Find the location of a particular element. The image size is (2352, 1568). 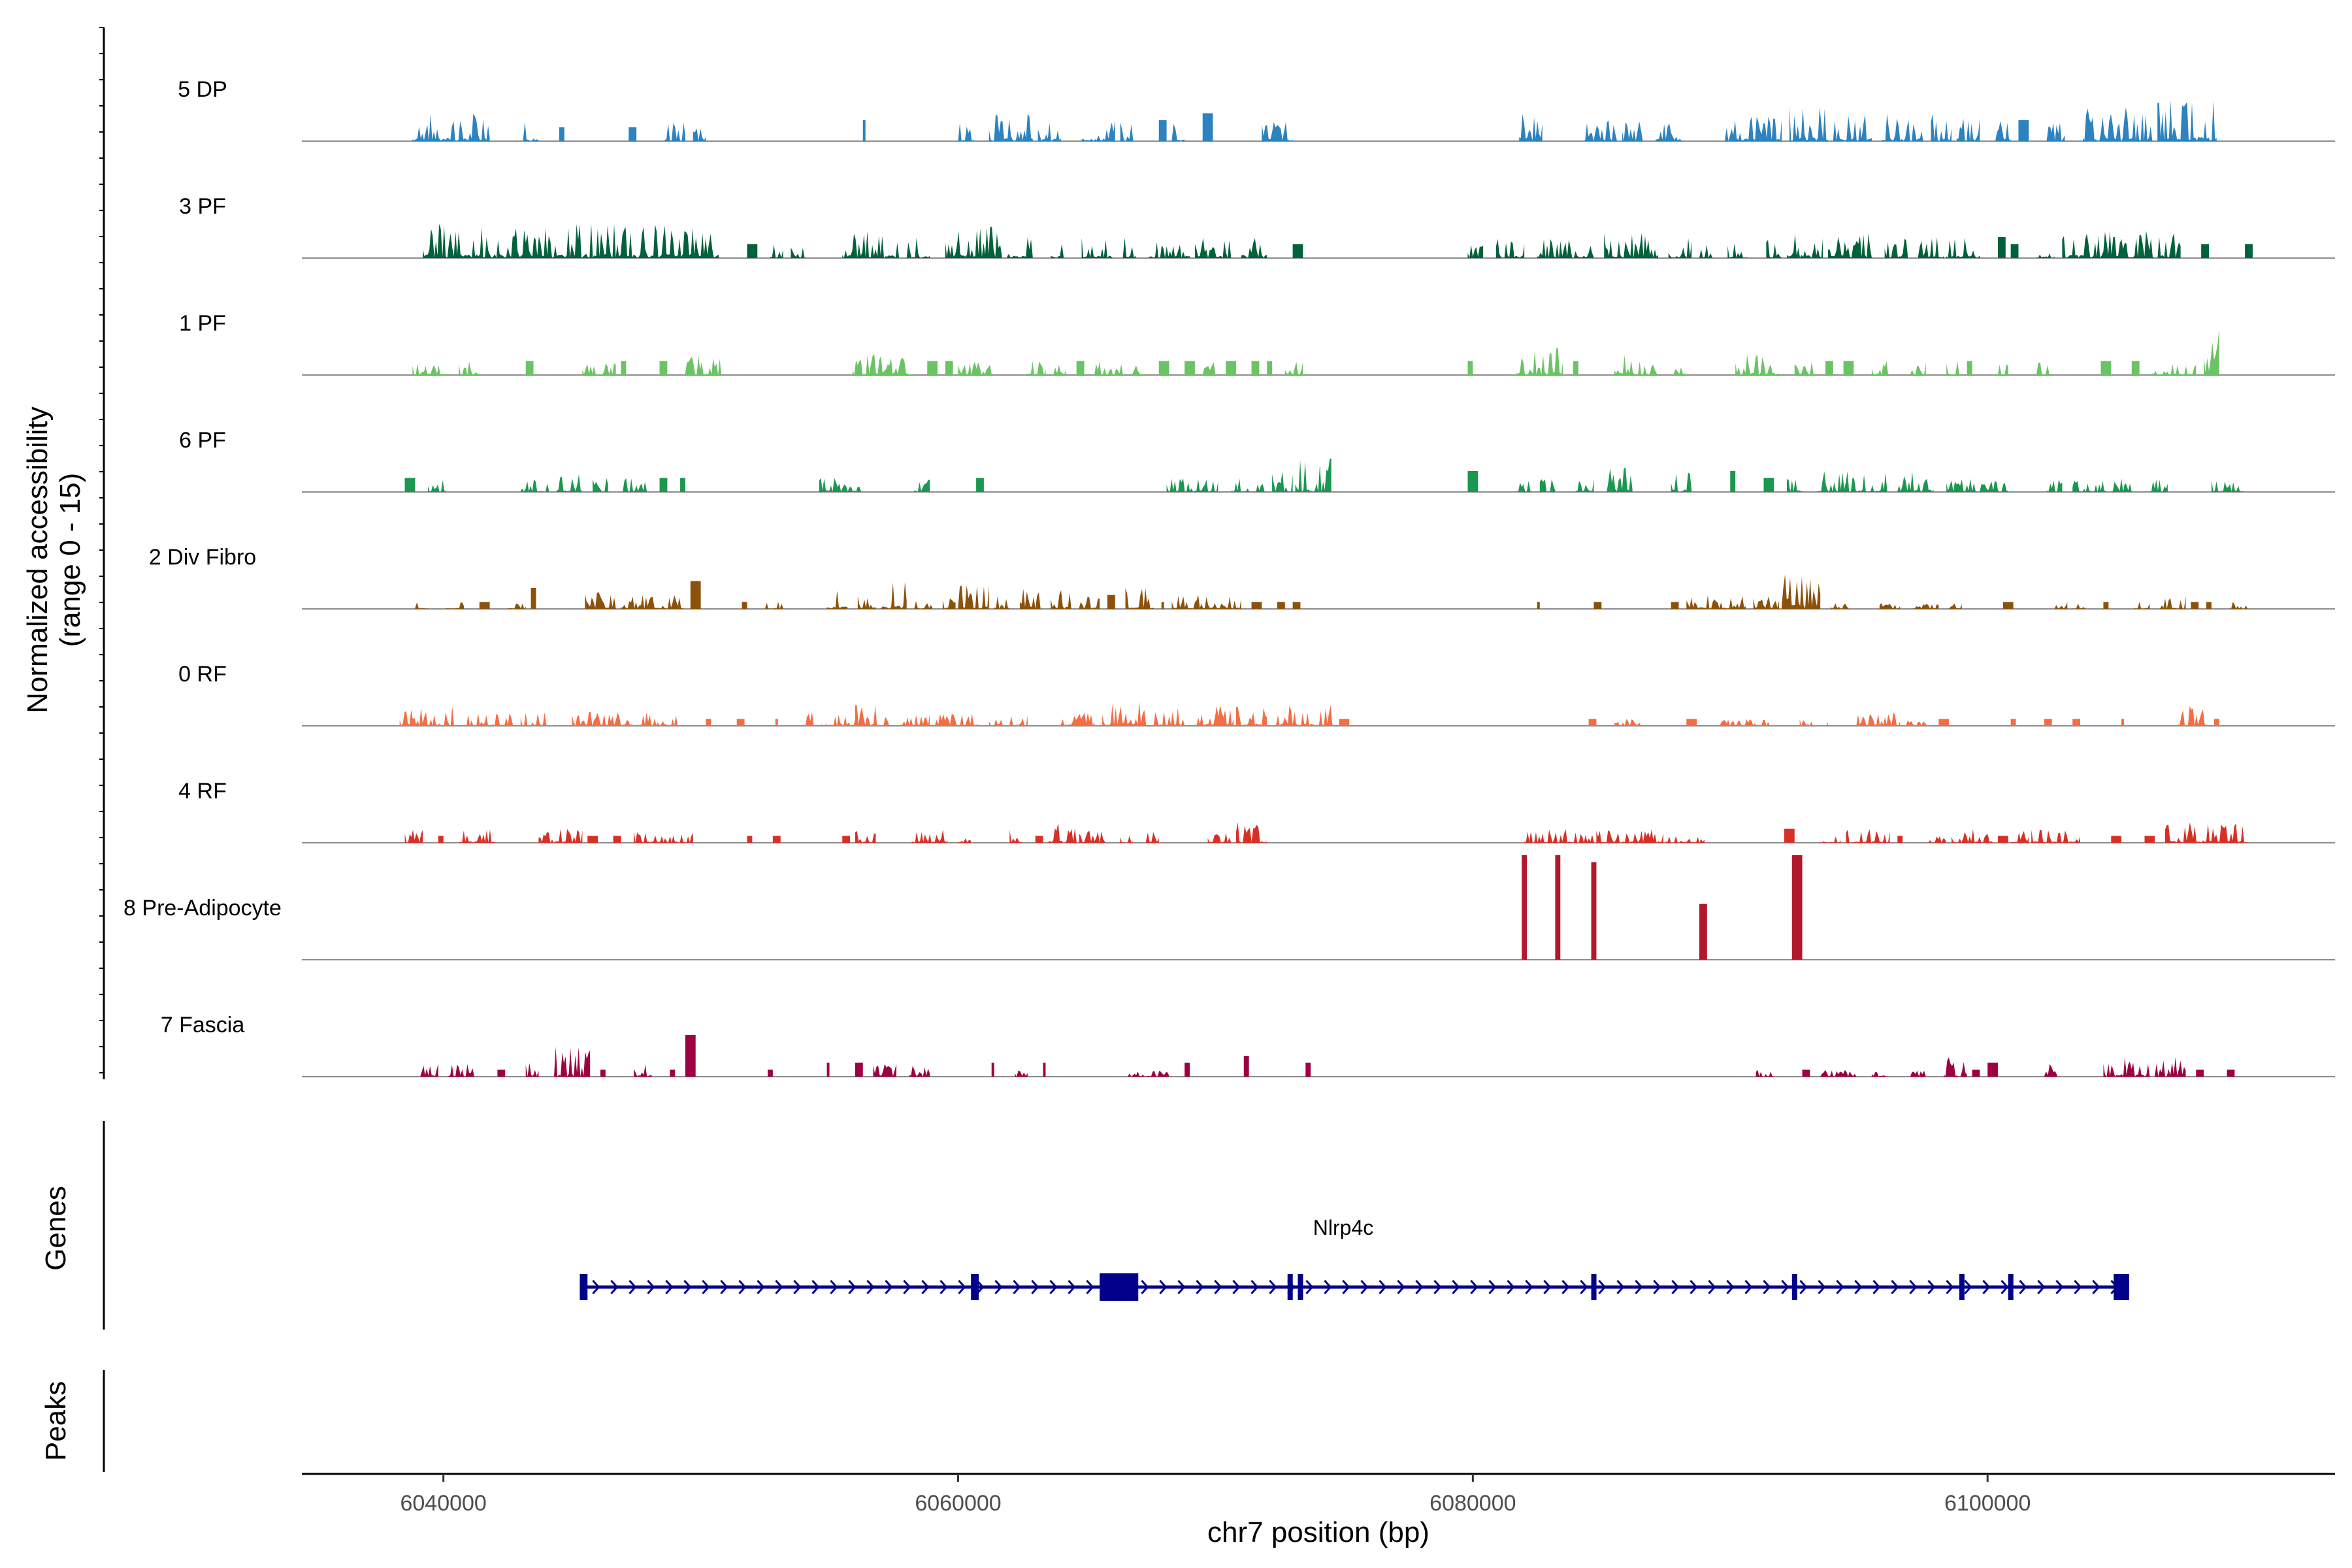

x-tick-label: 6040000 is located at coordinates (443, 1503).